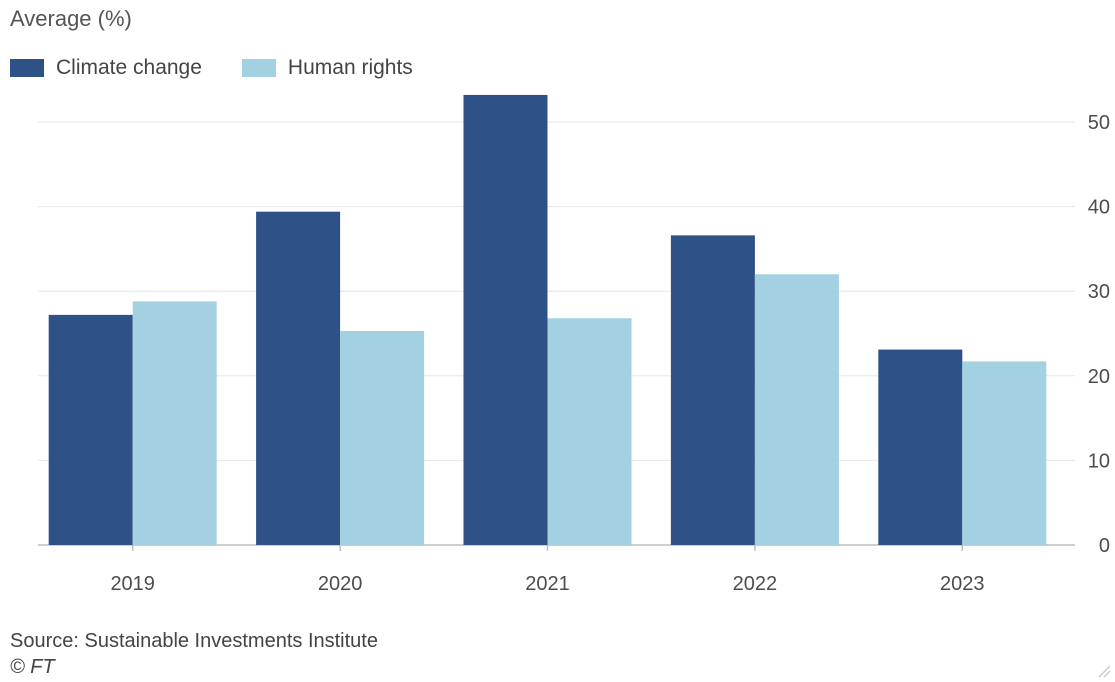 The width and height of the screenshot is (1115, 682). Describe the element at coordinates (1099, 123) in the screenshot. I see `y-tick-label: 50` at that location.